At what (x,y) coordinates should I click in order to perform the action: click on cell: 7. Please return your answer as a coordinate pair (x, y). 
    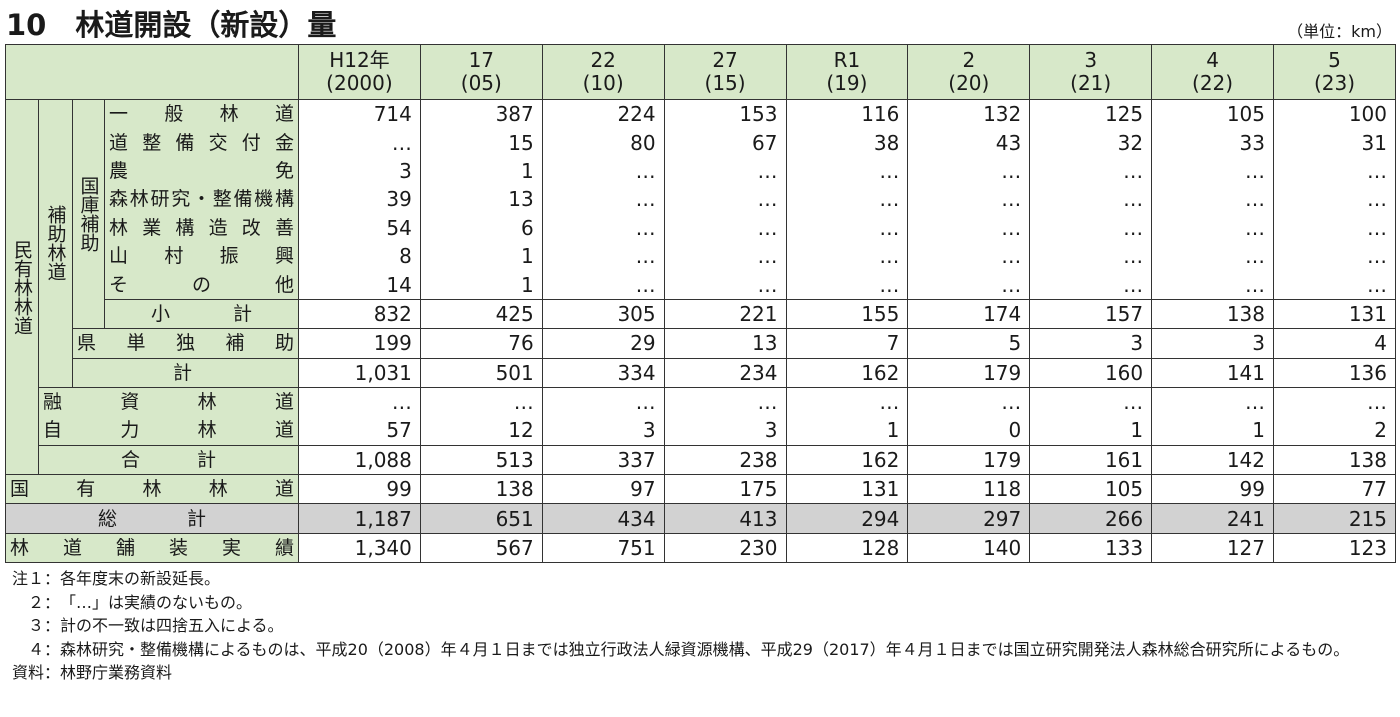
    Looking at the image, I should click on (847, 343).